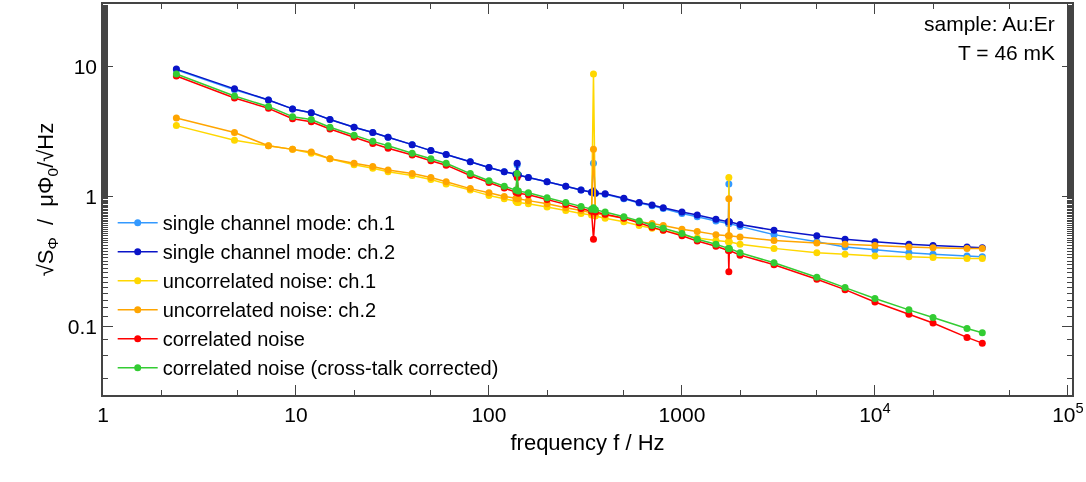 This screenshot has height=482, width=1086. What do you see at coordinates (233, 339) in the screenshot?
I see `legend-label: correlated noise` at bounding box center [233, 339].